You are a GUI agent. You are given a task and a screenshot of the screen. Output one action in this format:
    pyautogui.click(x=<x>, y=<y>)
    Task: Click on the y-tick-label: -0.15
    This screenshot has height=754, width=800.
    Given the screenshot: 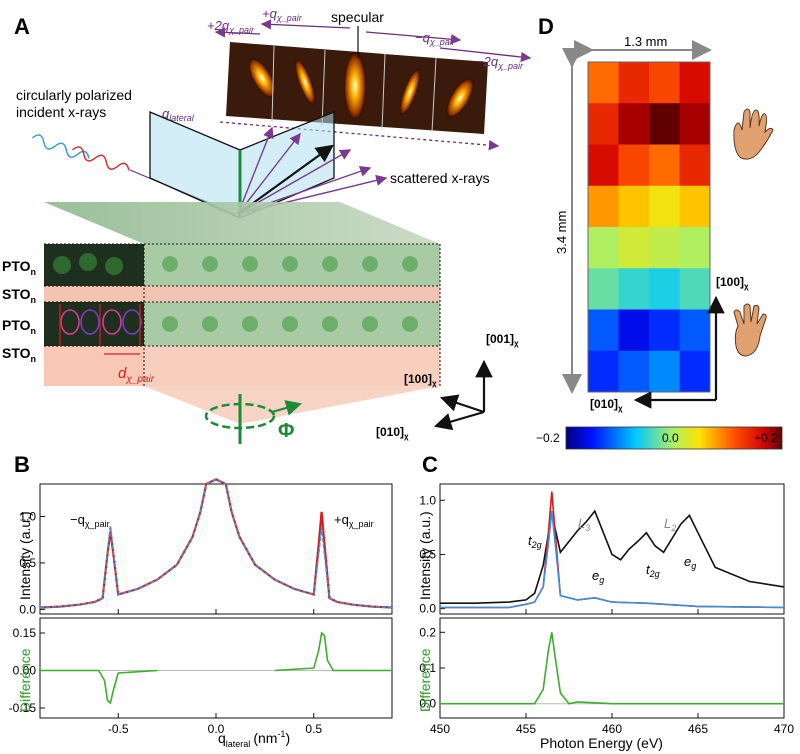 What is the action you would take?
    pyautogui.click(x=23, y=708)
    